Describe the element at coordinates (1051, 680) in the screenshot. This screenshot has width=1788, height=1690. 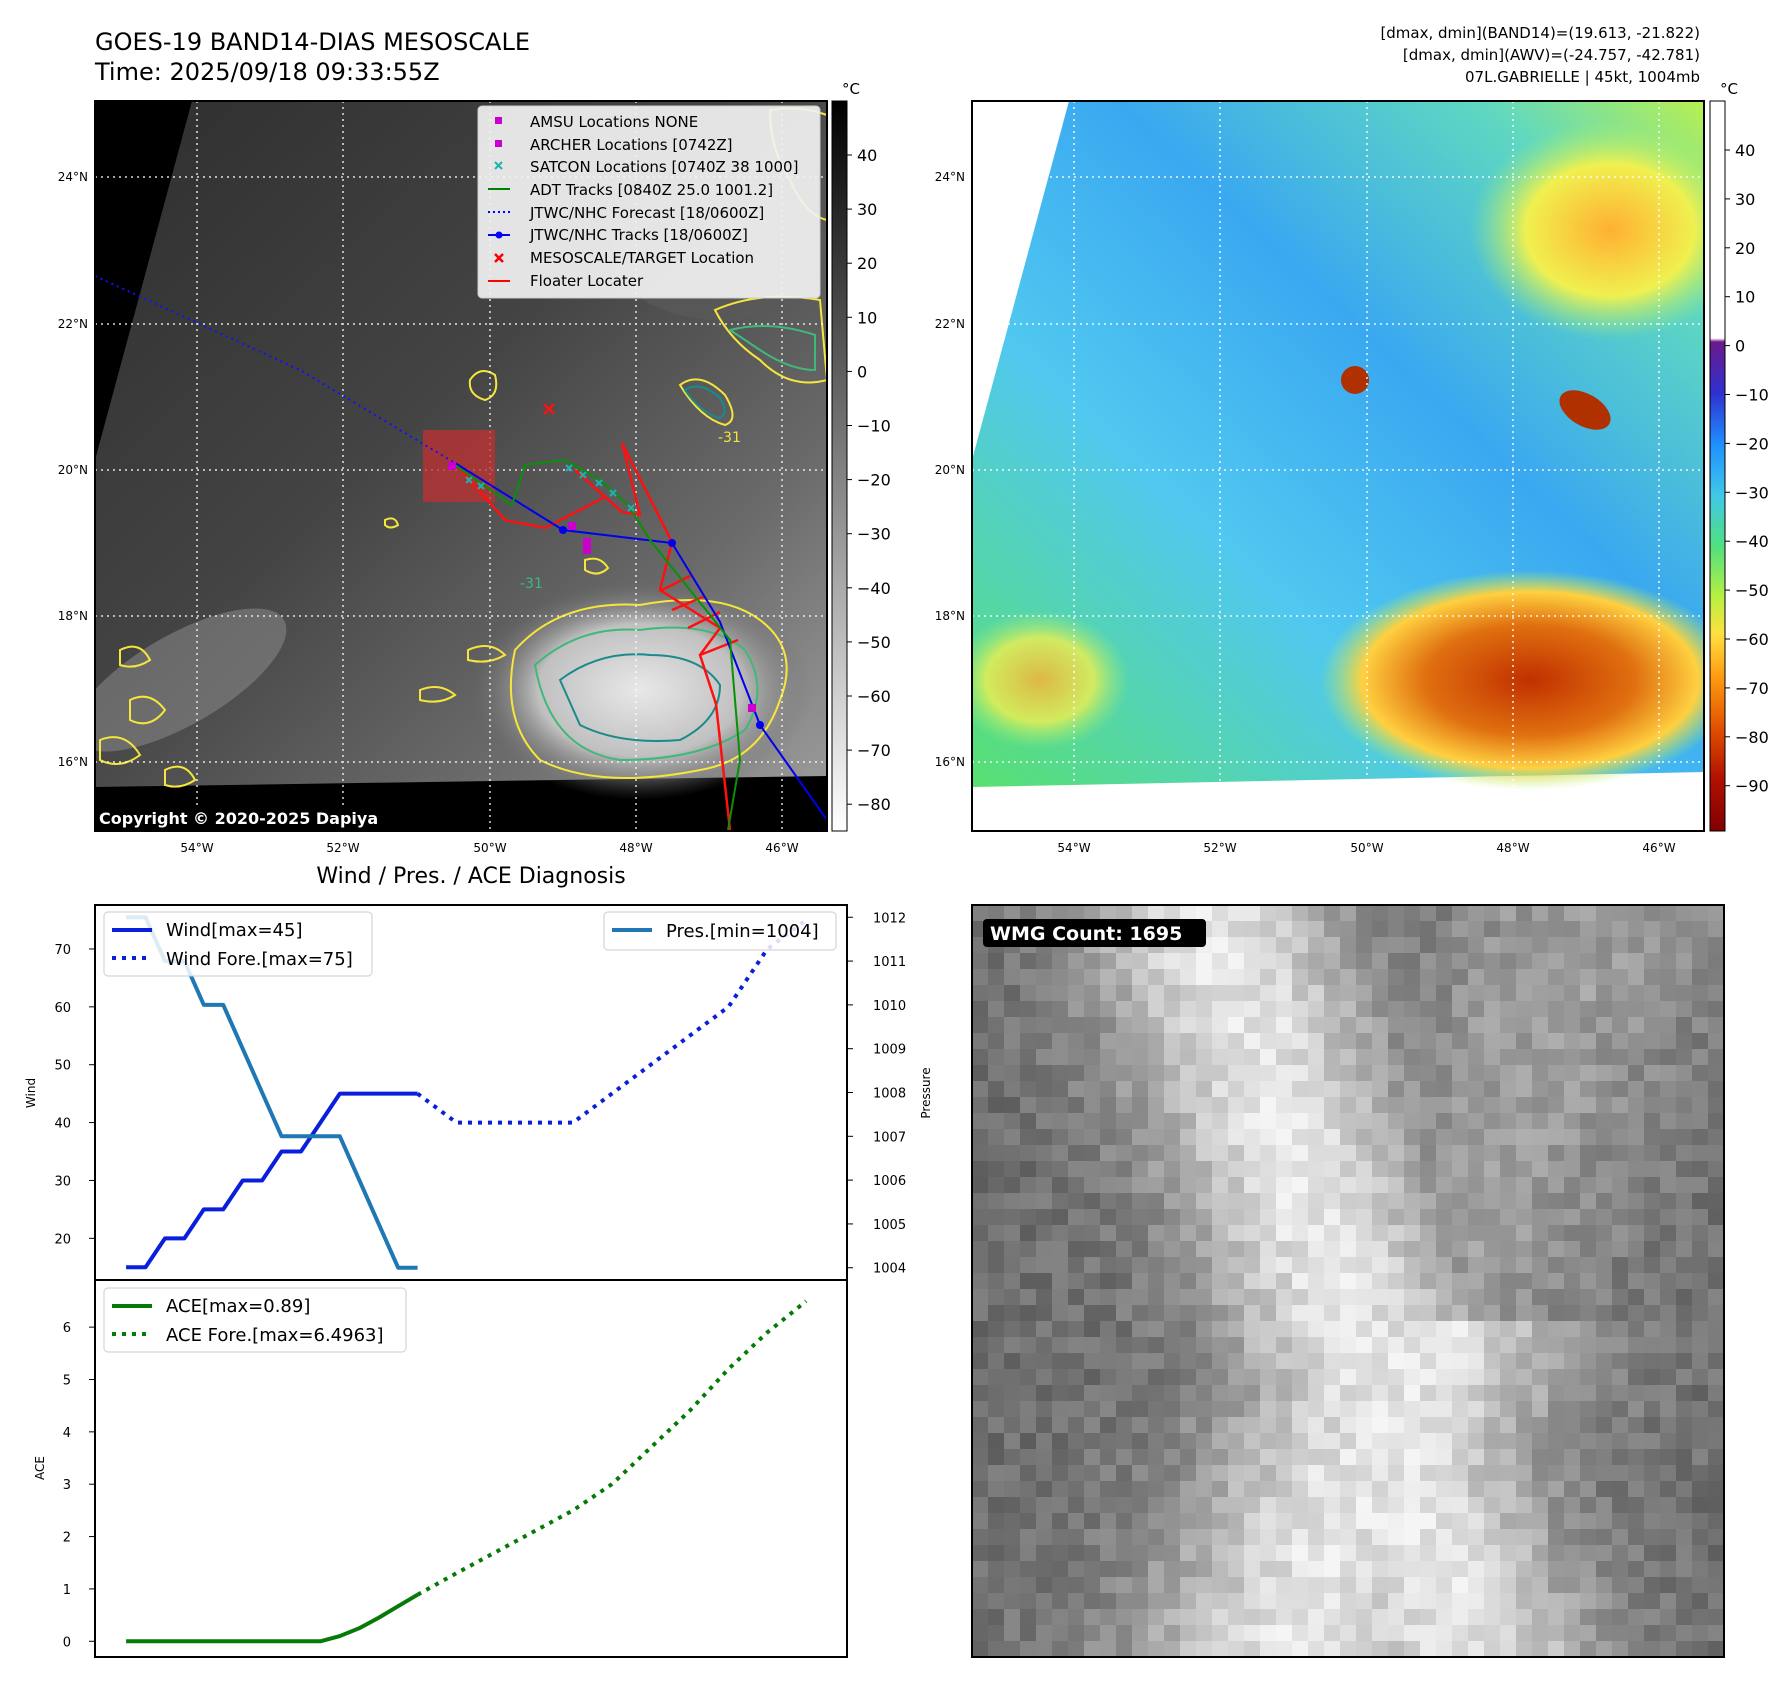
I see `wv-dry-sw` at that location.